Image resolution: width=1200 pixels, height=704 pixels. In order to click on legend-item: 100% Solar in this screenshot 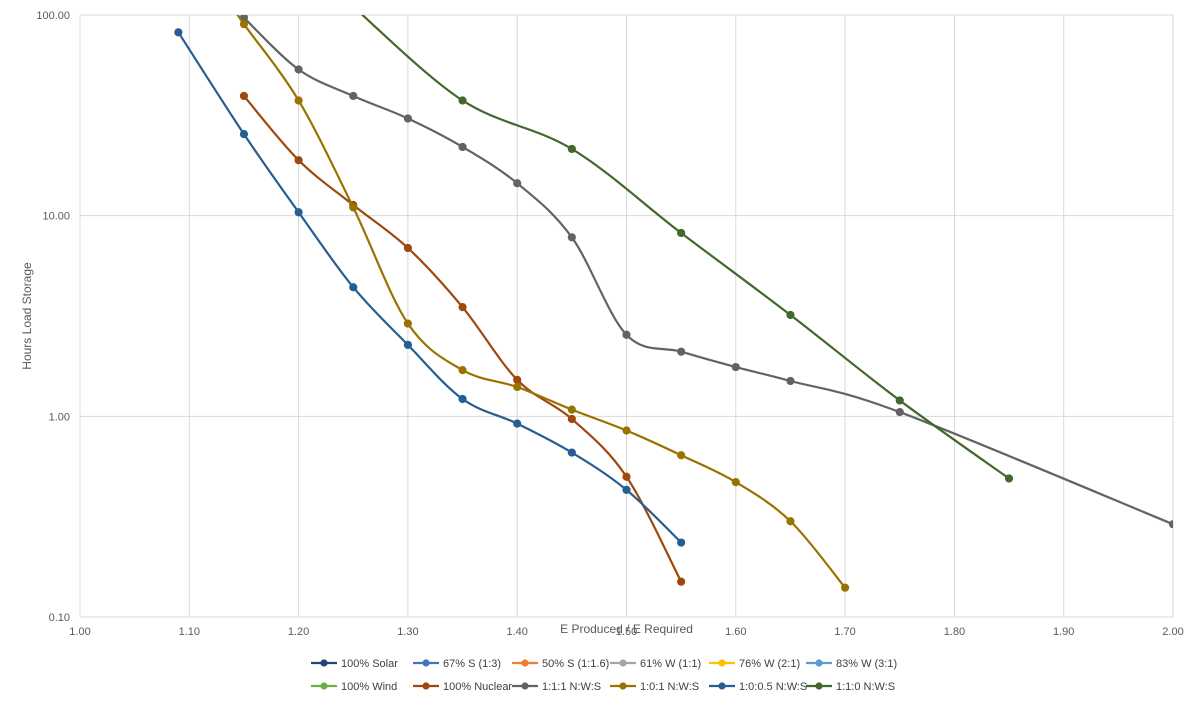, I will do `click(354, 664)`.